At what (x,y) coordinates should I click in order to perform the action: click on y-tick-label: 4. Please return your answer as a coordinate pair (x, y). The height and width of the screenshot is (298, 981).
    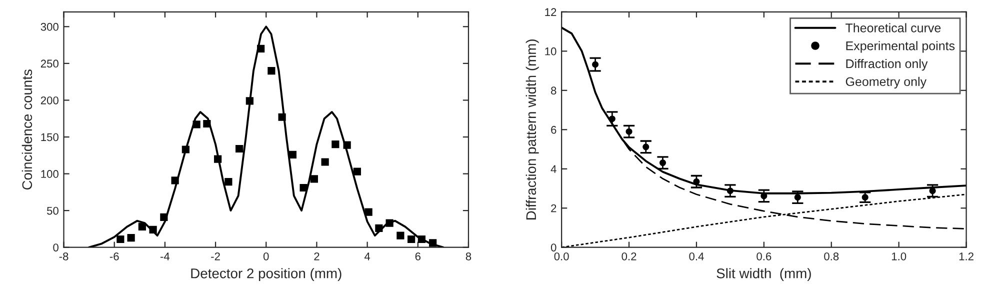
    Looking at the image, I should click on (553, 169).